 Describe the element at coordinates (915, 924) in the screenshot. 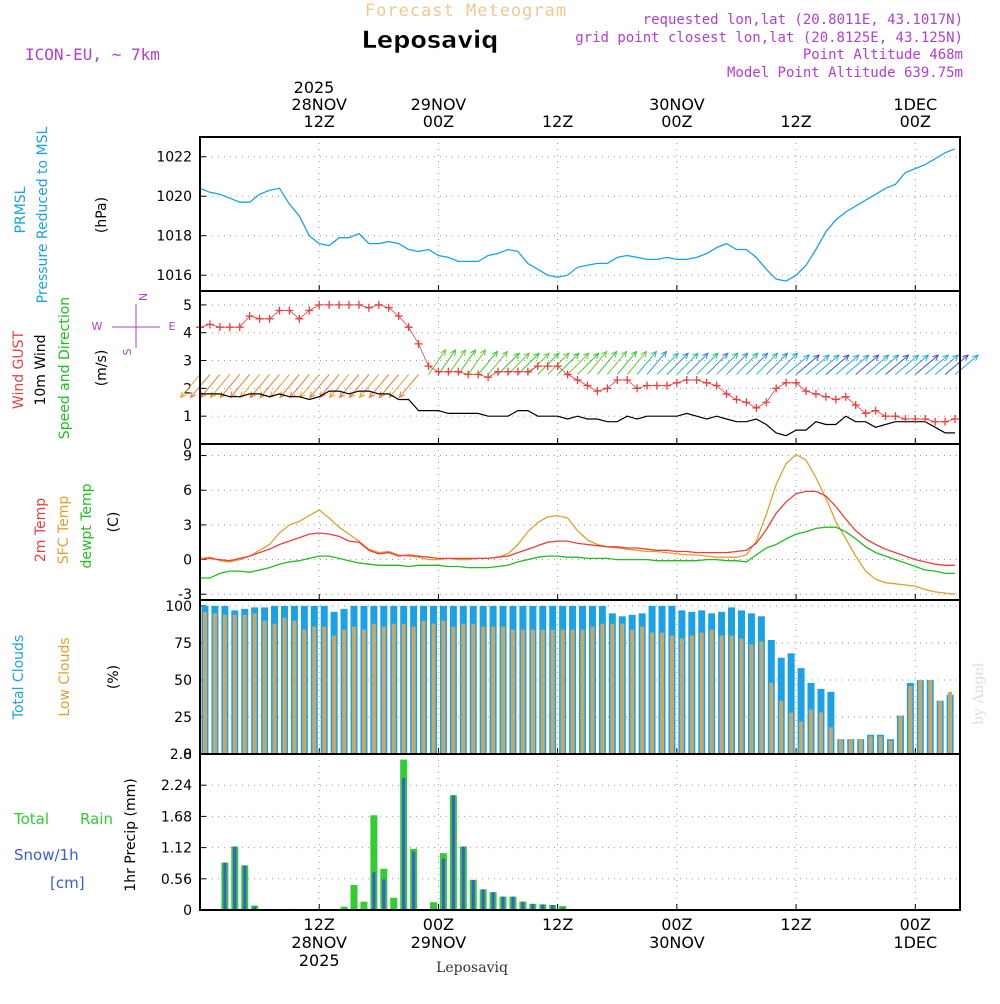

I see `bottom-axis-hour-label: 00Z` at that location.